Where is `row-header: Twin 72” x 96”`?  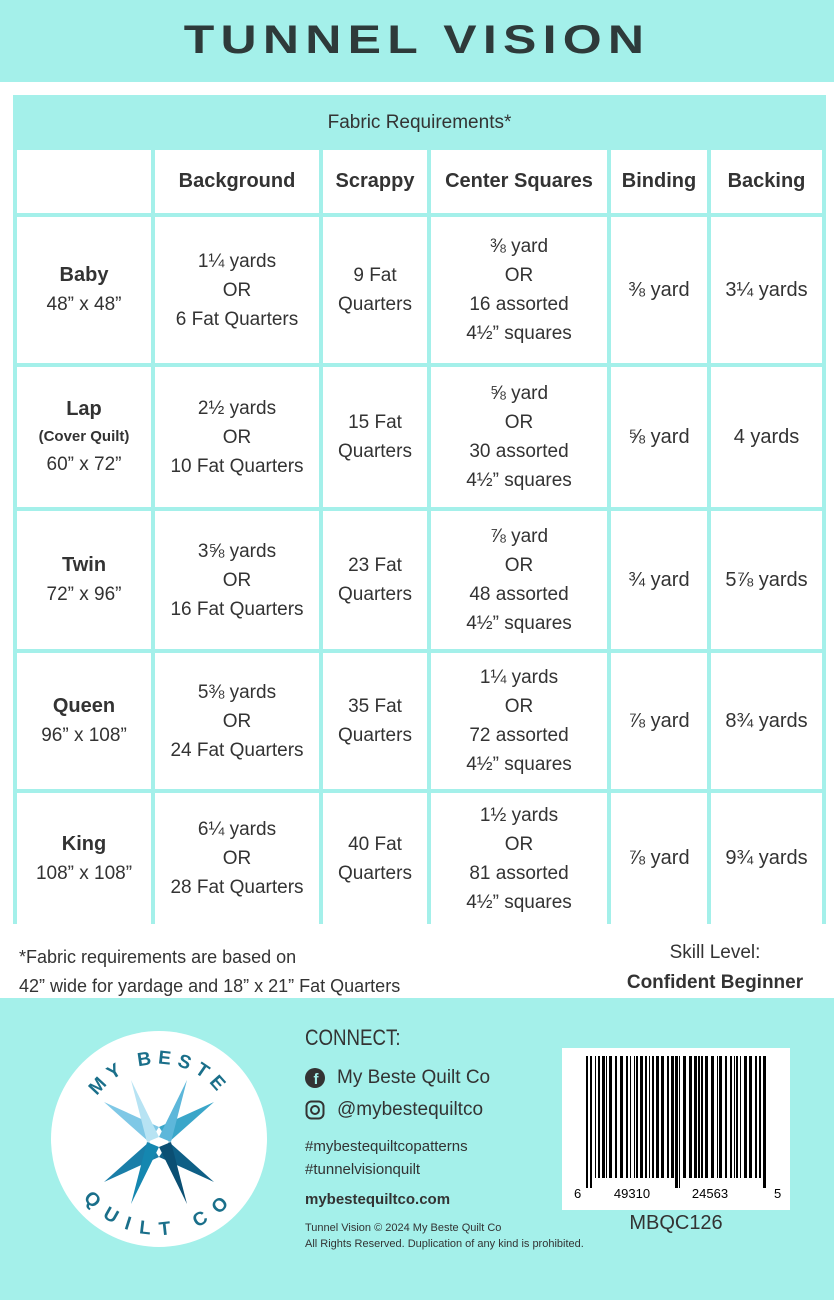 row-header: Twin 72” x 96” is located at coordinates (84, 580).